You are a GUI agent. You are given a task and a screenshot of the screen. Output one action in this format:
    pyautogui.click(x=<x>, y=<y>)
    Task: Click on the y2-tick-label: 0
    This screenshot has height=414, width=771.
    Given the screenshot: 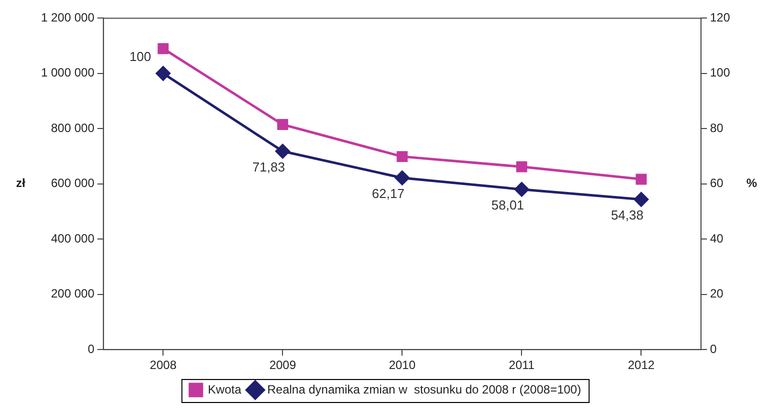 What is the action you would take?
    pyautogui.click(x=713, y=349)
    